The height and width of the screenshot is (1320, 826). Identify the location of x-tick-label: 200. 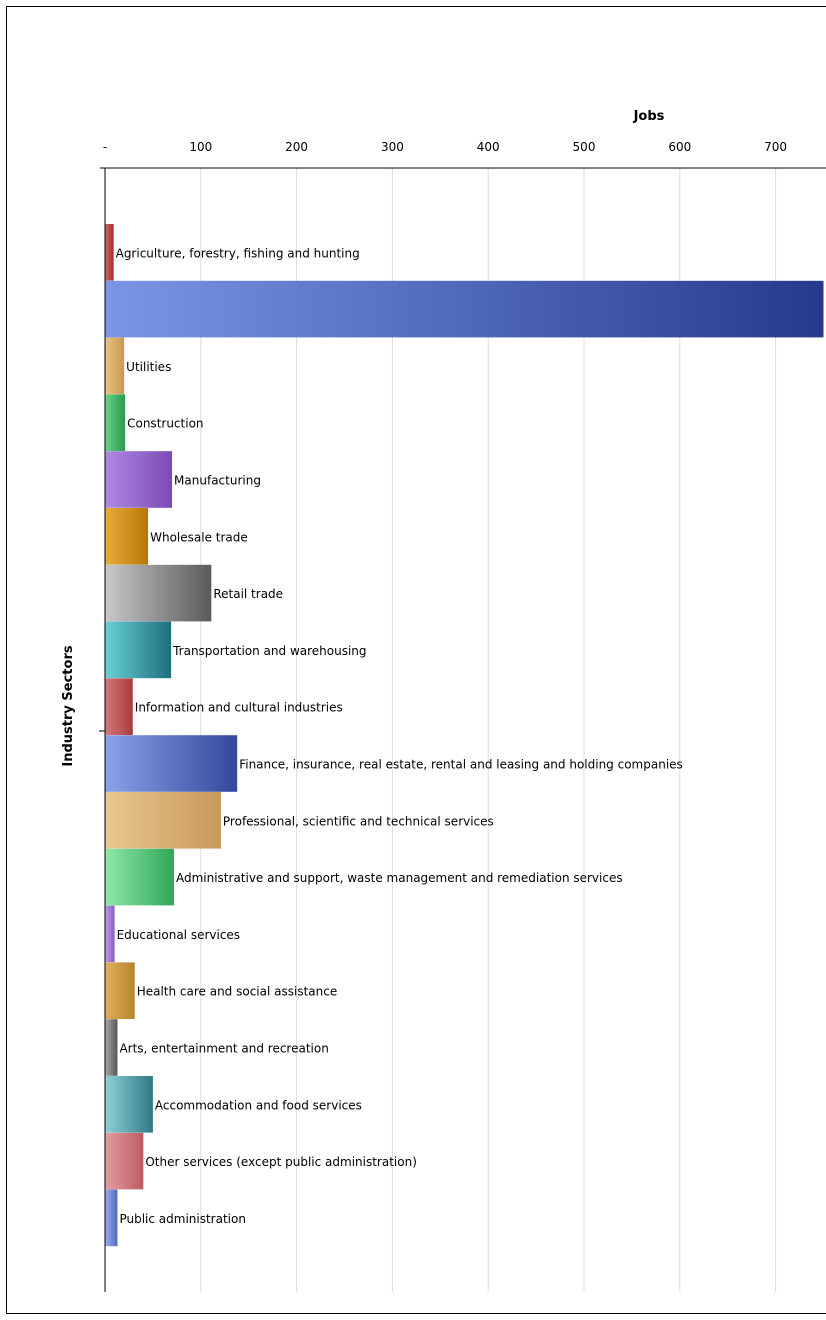
(296, 147).